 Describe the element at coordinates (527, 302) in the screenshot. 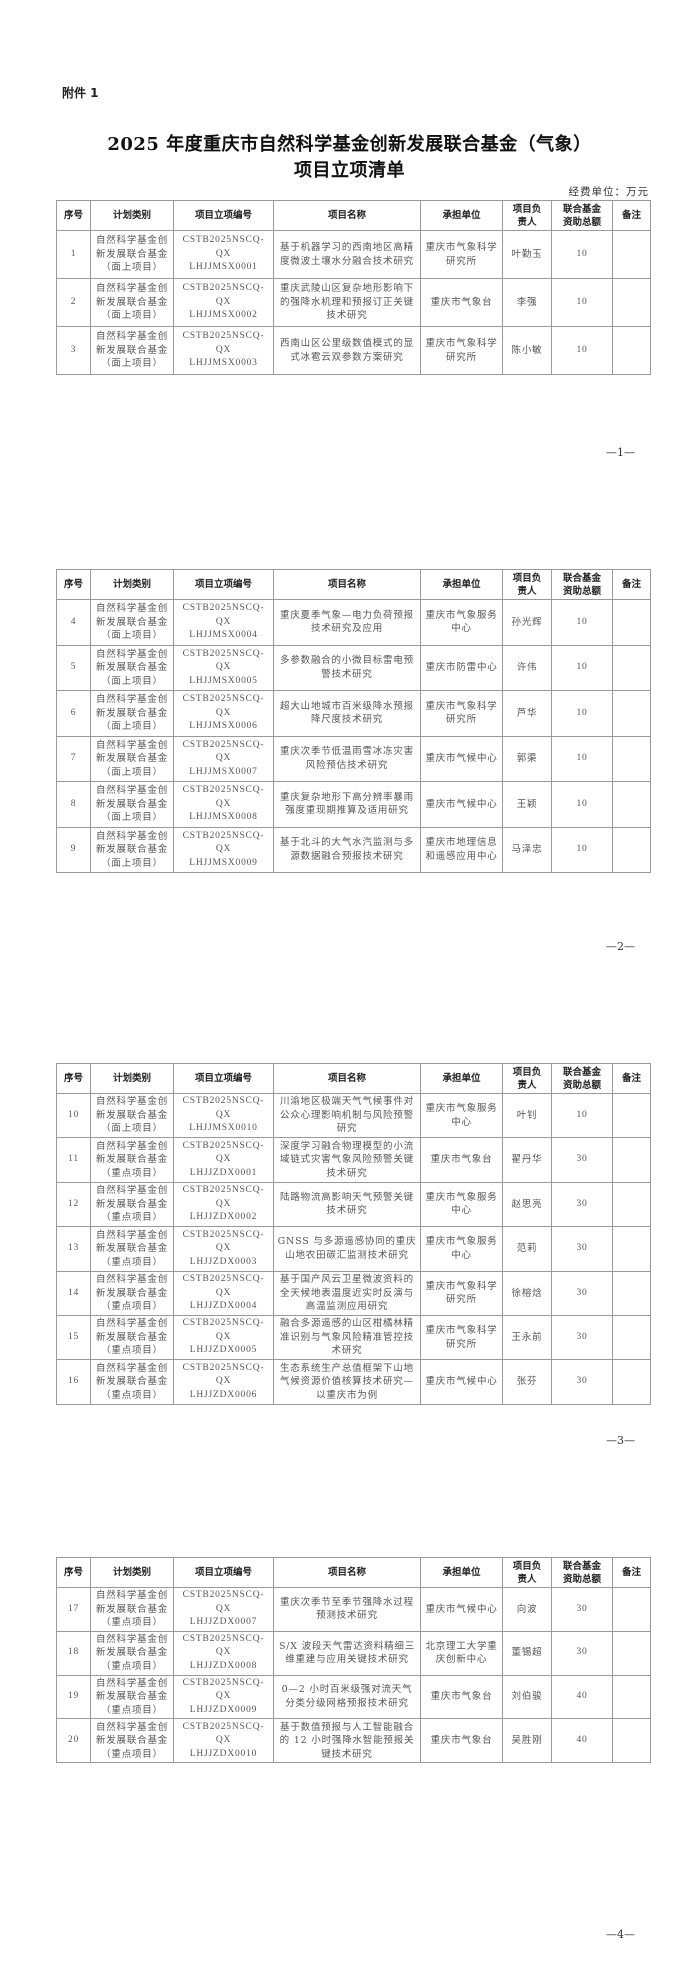

I see `project-leader-cell: 李强` at that location.